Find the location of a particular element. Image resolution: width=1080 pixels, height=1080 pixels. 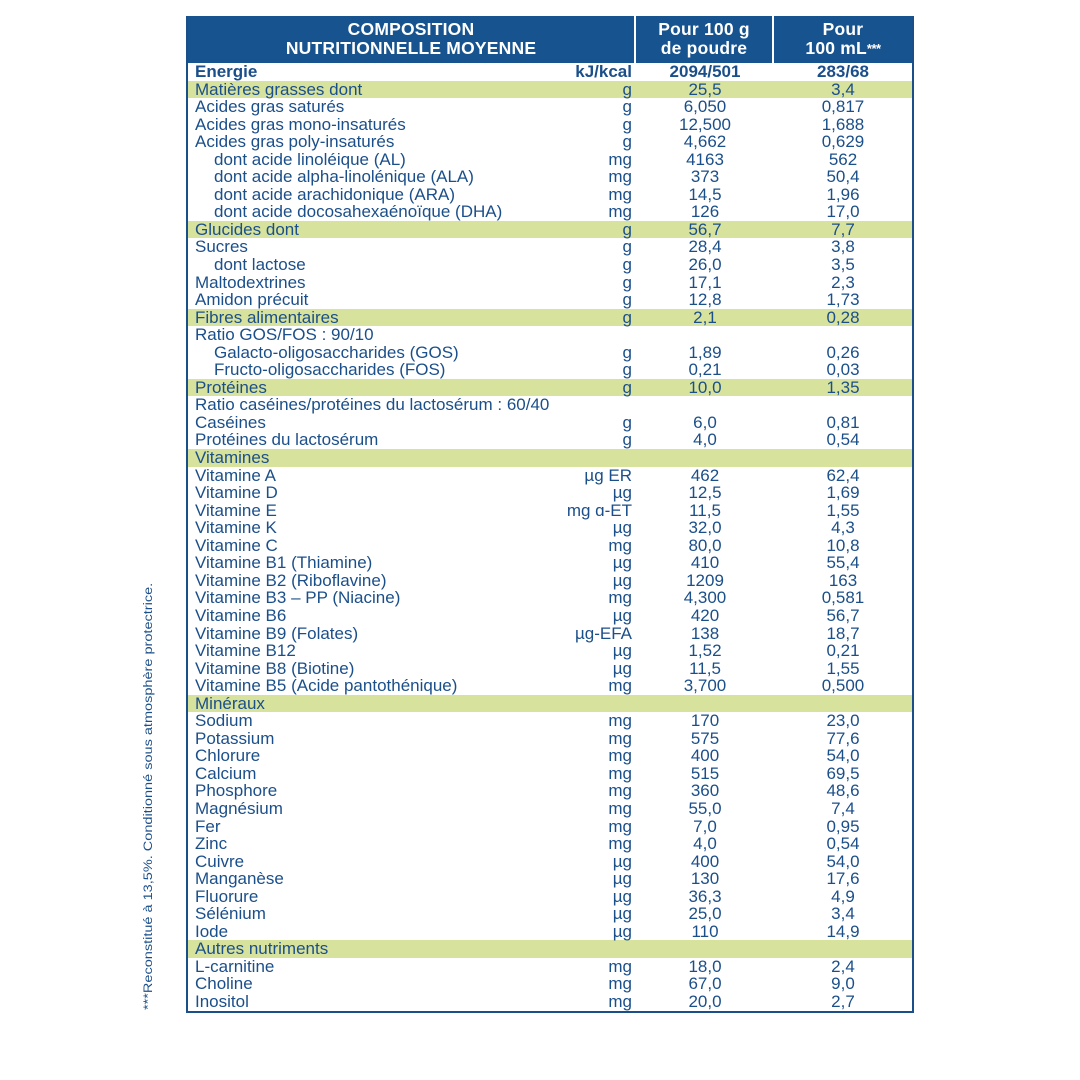

row-value-per-100g: 170 is located at coordinates (705, 721).